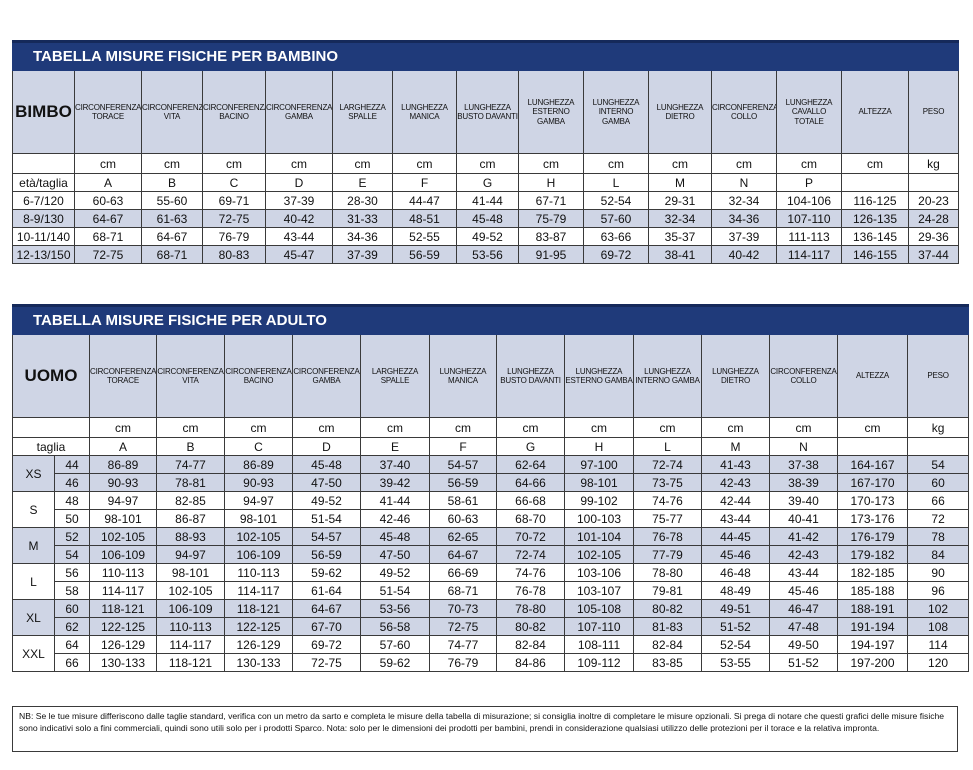  I want to click on adult-value-cell: 98-101, so click(599, 482).